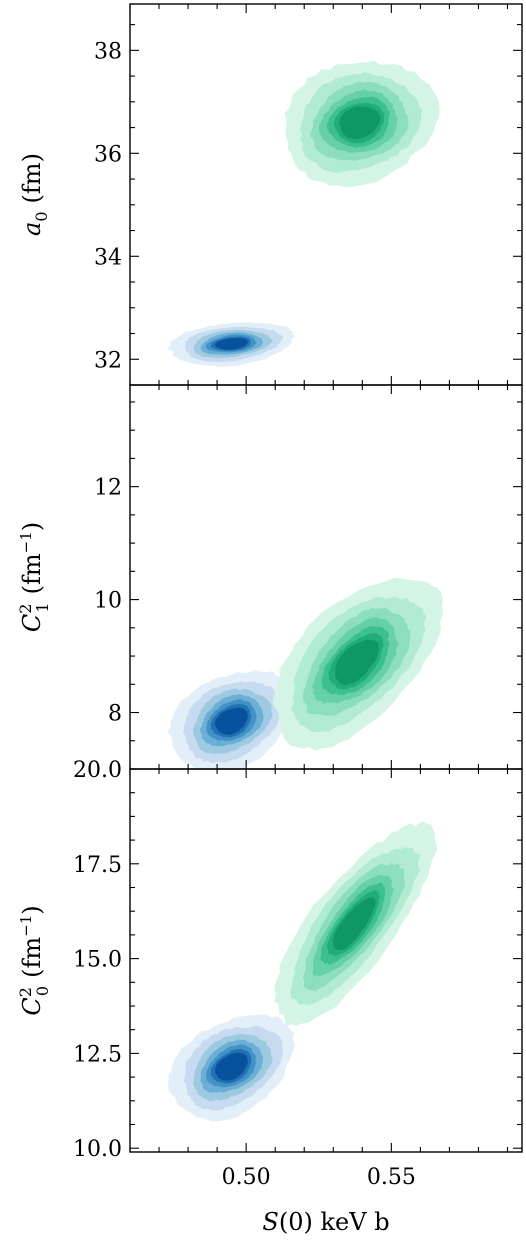 This screenshot has height=1242, width=526. I want to click on y-tick-label: 15.0, so click(97, 960).